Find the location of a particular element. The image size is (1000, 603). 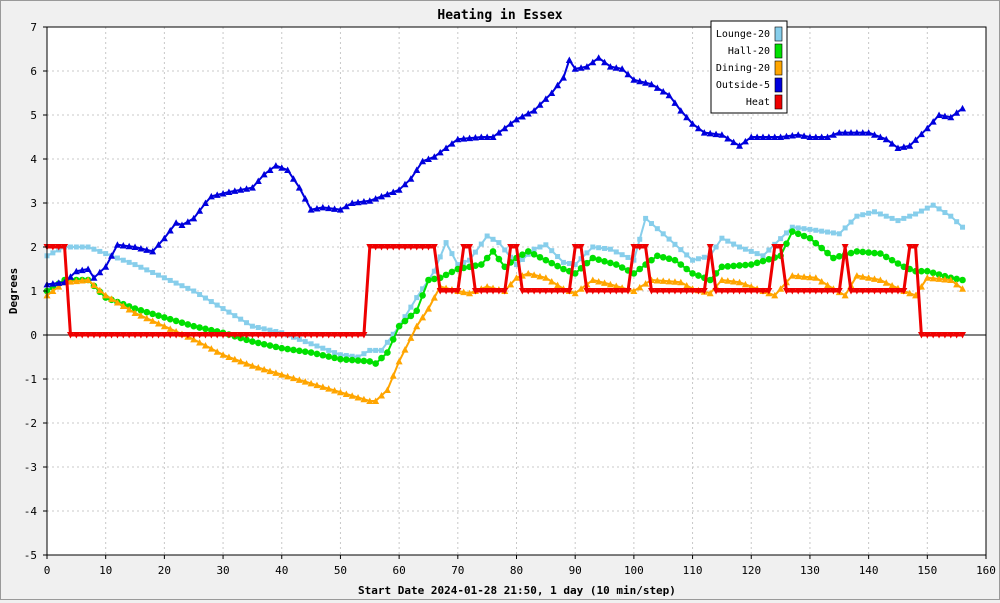

legend-entry-label: Outside-5 is located at coordinates (743, 85).